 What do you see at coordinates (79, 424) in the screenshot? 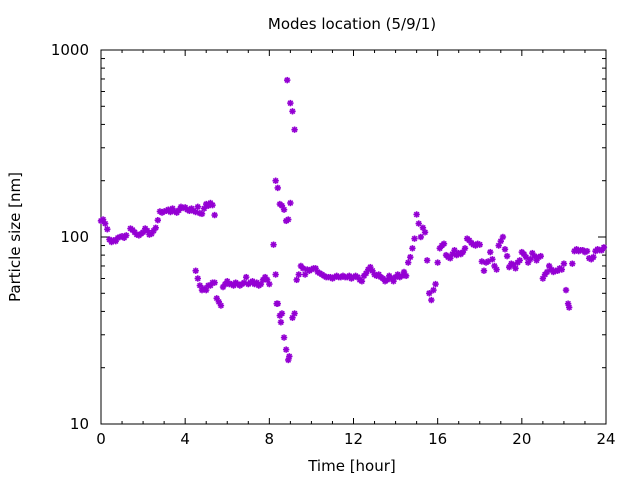
I see `y-tick-label: 10` at bounding box center [79, 424].